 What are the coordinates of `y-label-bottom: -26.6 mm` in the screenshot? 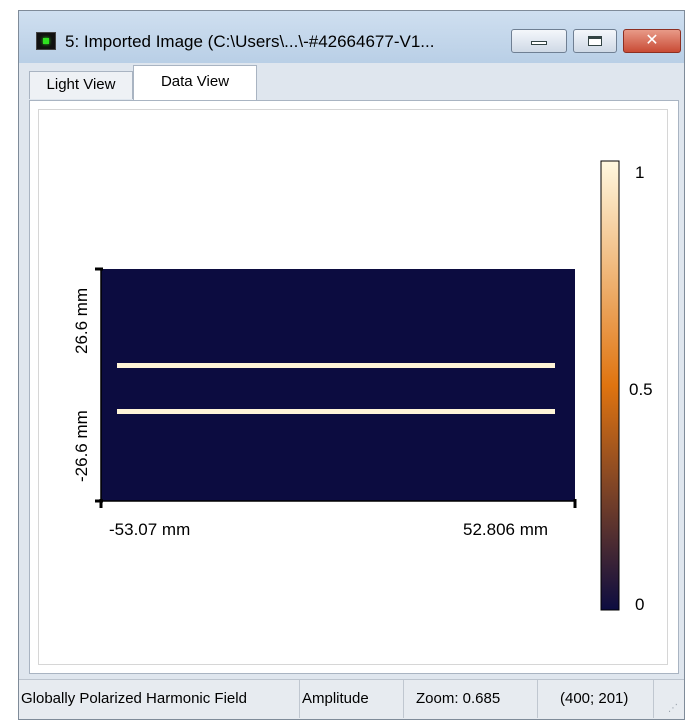 It's located at (81, 446).